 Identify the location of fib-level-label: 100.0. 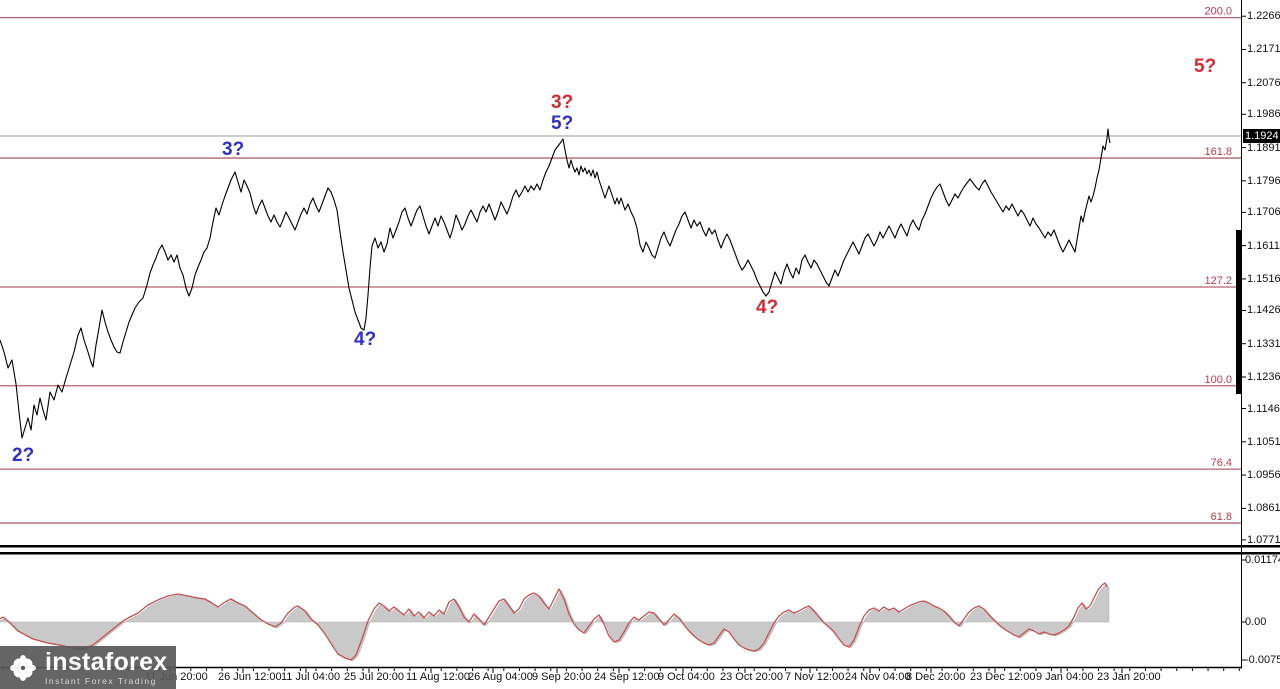
(1218, 380).